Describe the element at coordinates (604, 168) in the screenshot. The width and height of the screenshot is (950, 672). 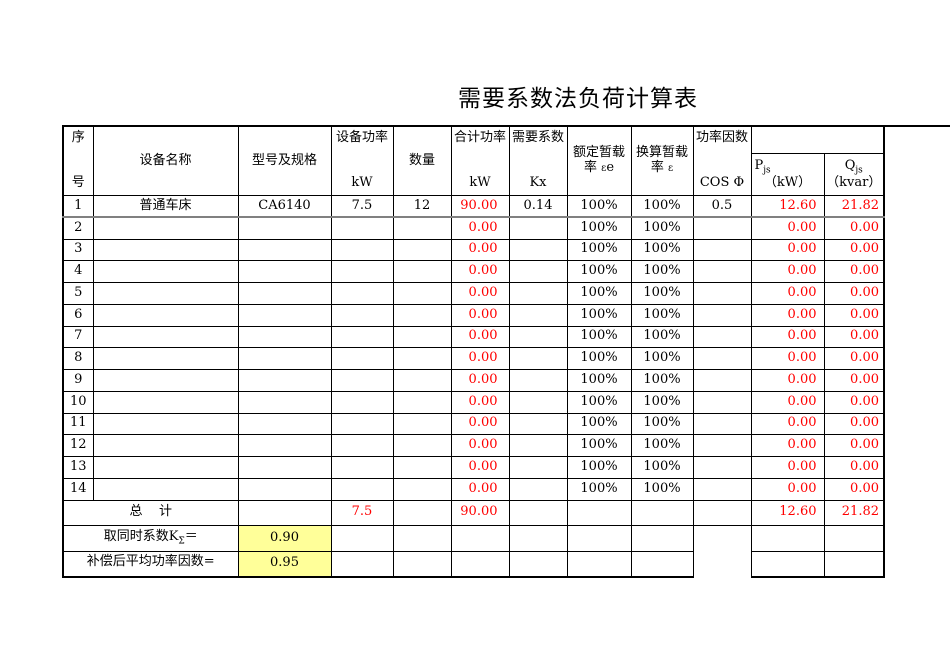
I see `epsilon-symbol: ε` at that location.